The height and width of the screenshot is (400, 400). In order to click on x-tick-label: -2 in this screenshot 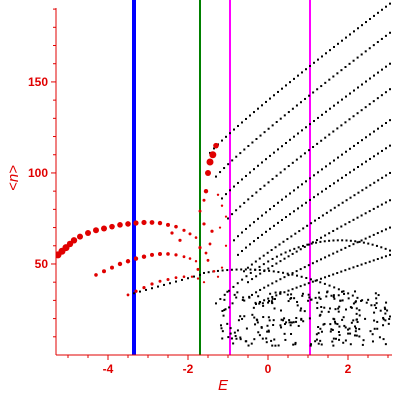, I will do `click(188, 369)`.